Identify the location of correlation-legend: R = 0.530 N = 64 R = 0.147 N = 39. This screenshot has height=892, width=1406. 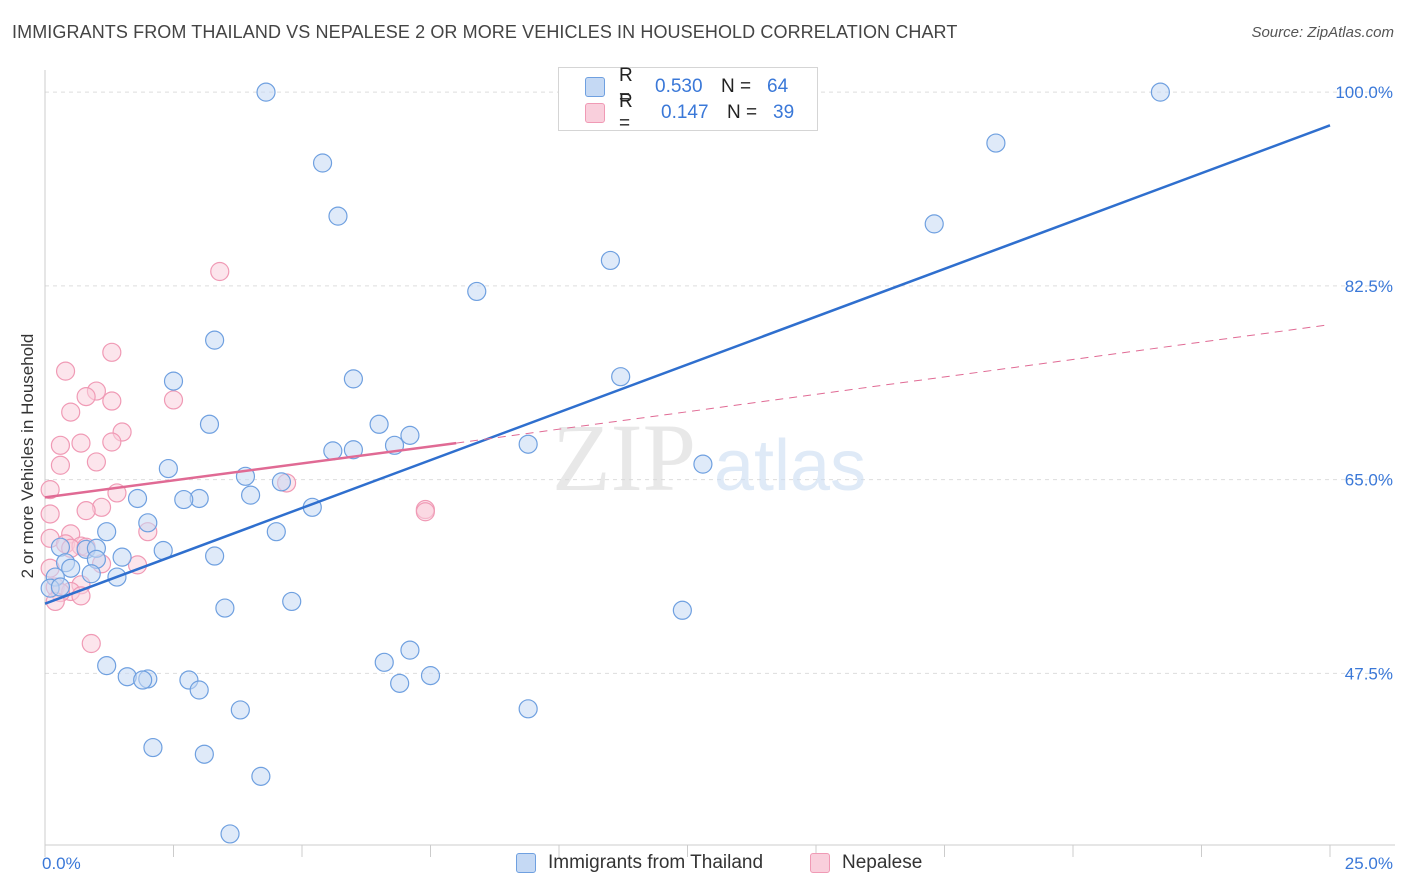
(688, 99).